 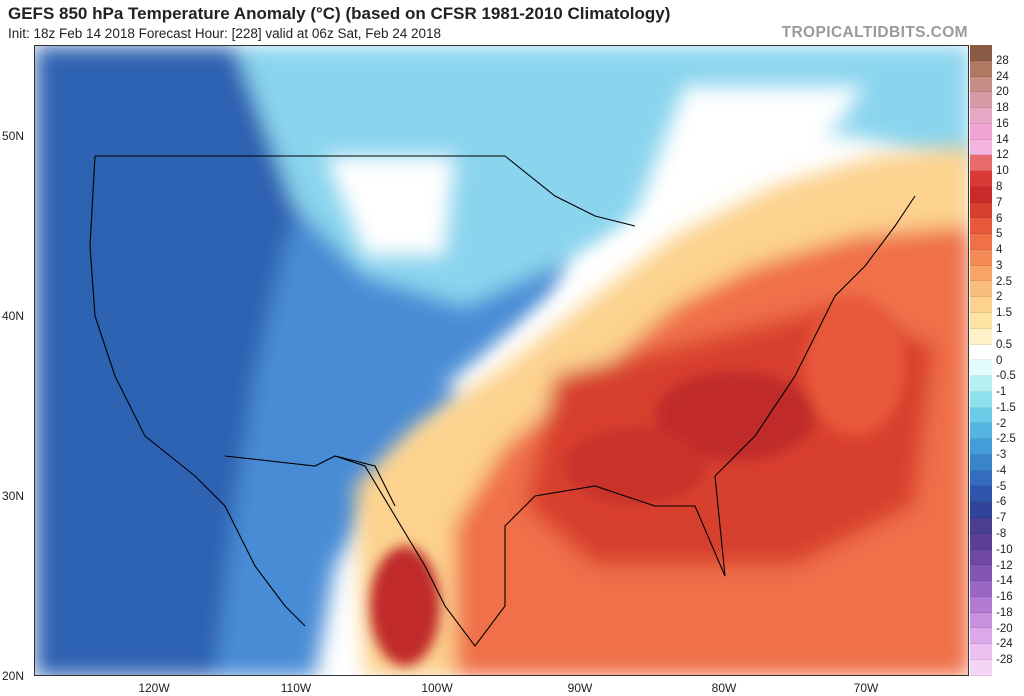 What do you see at coordinates (1001, 470) in the screenshot?
I see `colorbar-tick-label: -4` at bounding box center [1001, 470].